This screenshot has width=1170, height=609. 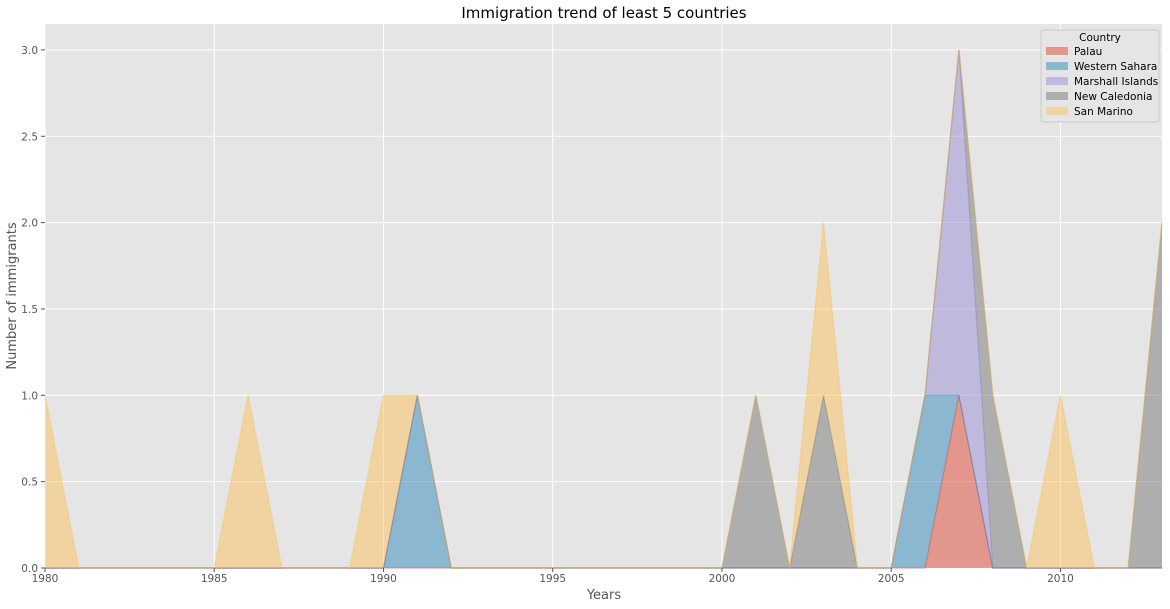 I want to click on x-tick-label: 2000, so click(x=722, y=579).